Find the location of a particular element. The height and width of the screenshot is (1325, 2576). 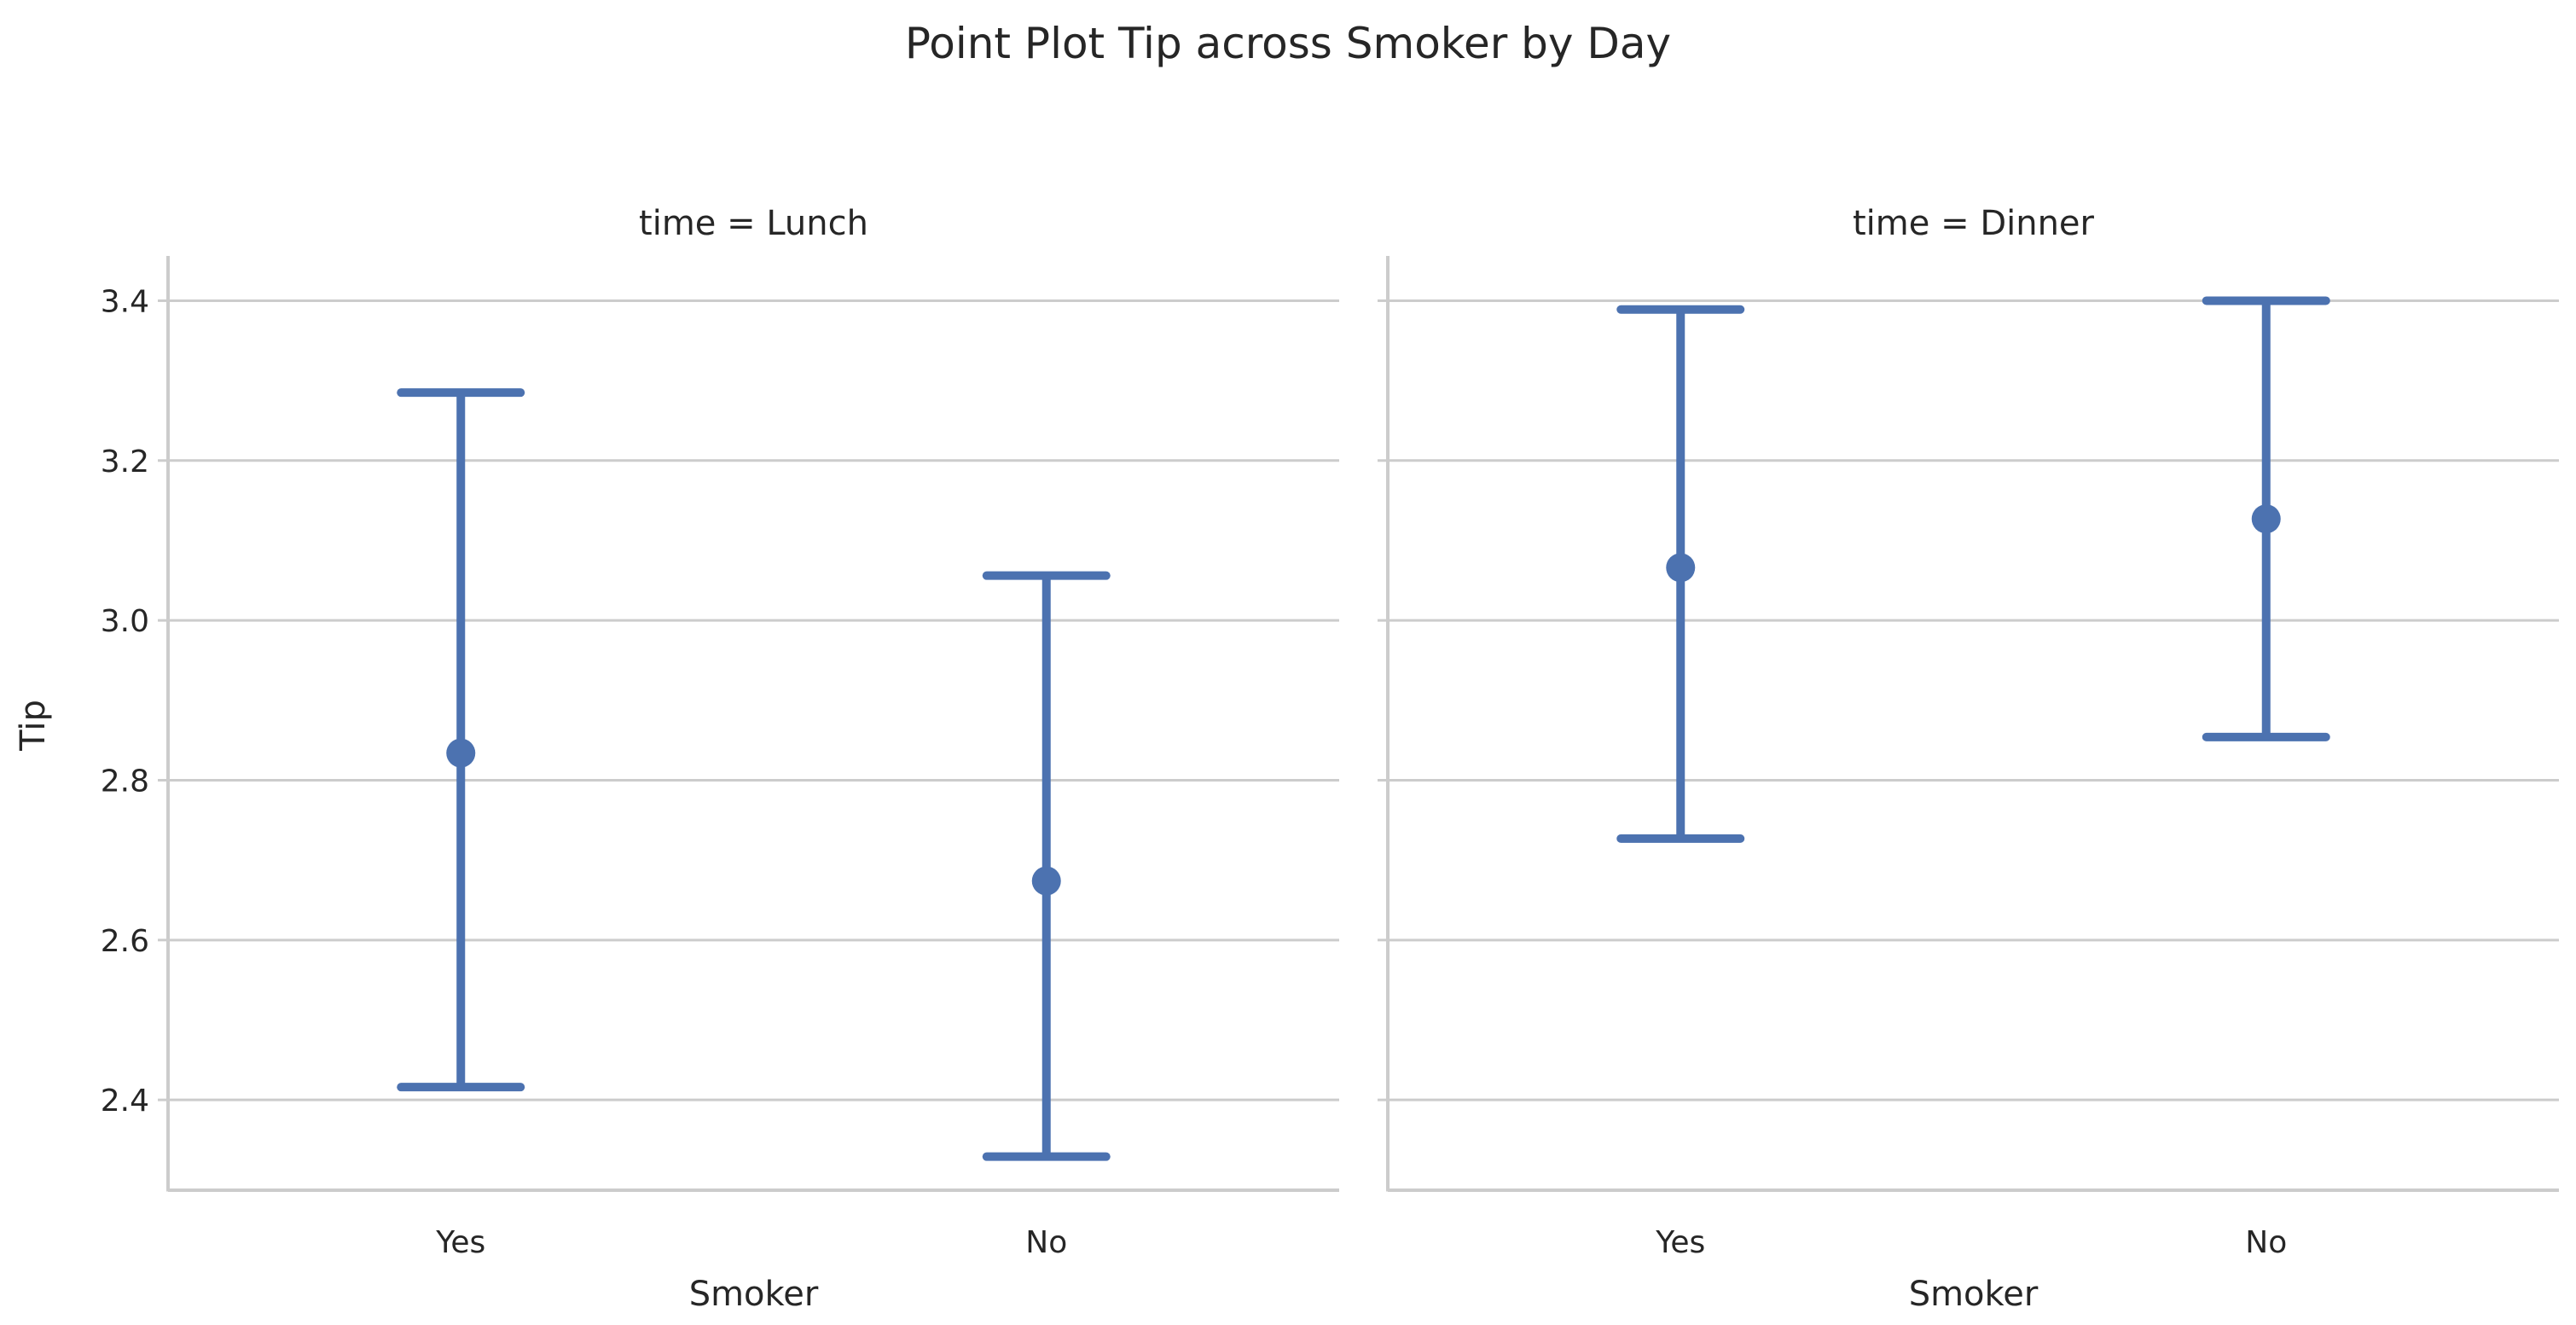

y-tick-label: 3.4 is located at coordinates (125, 301).